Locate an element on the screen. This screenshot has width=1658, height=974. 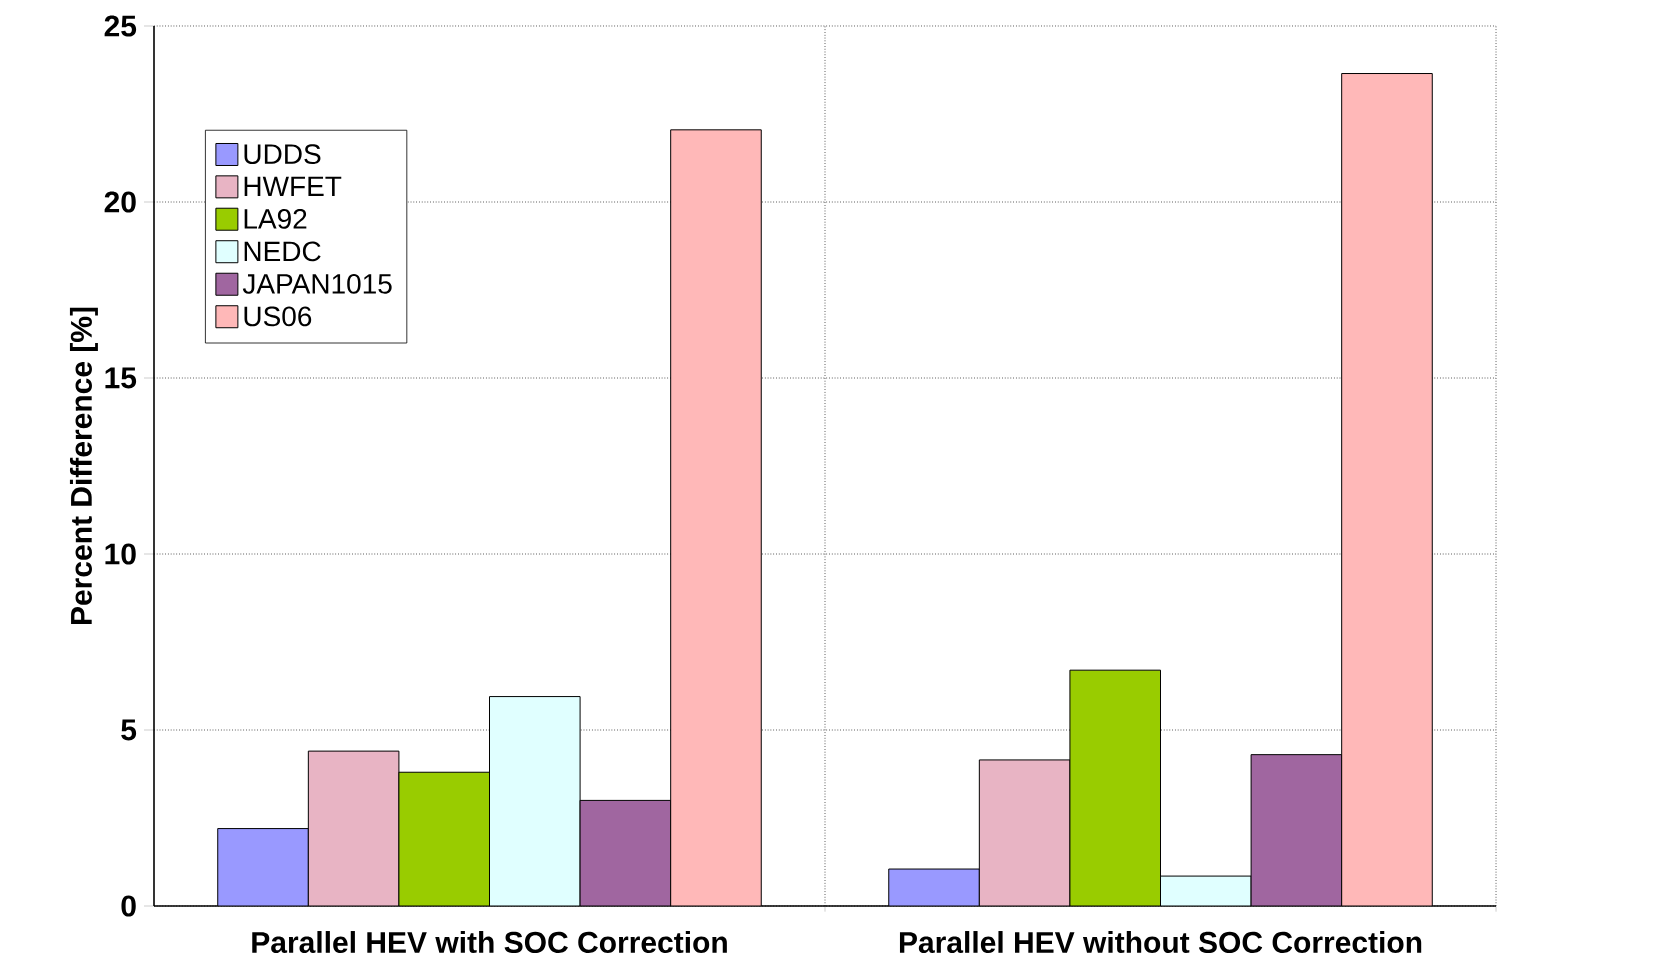
x-tick-label: Parallel HEV without SOC Correction is located at coordinates (1160, 942).